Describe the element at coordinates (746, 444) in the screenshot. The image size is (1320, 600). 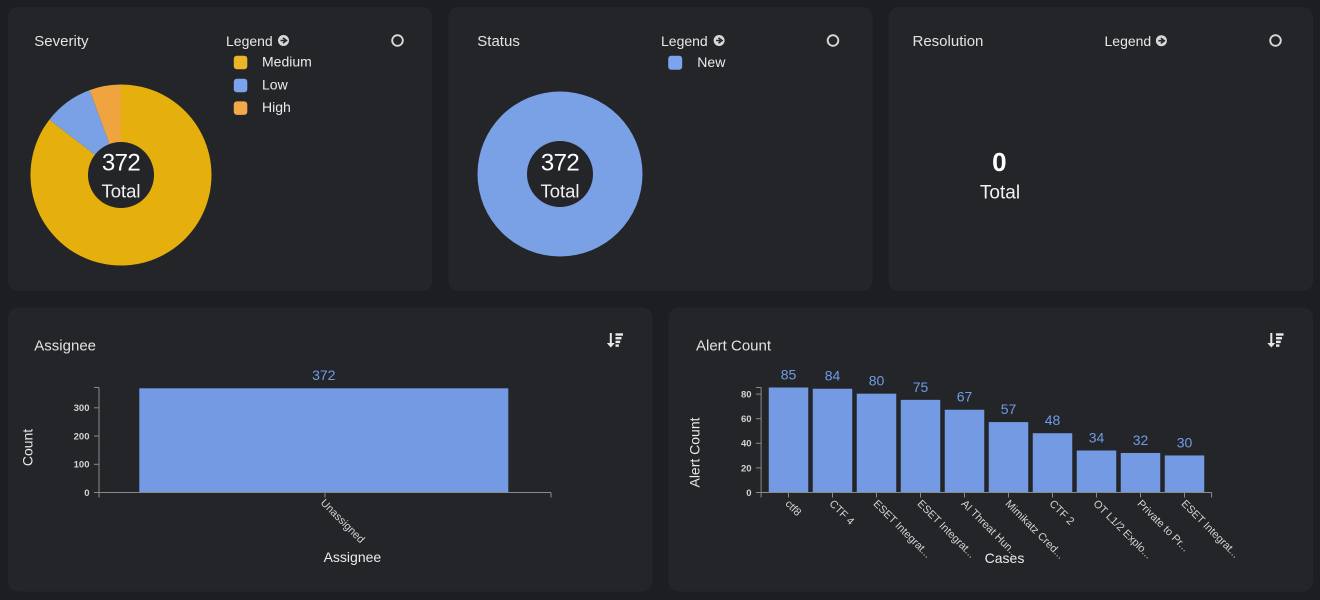
I see `svg-text: 40` at that location.